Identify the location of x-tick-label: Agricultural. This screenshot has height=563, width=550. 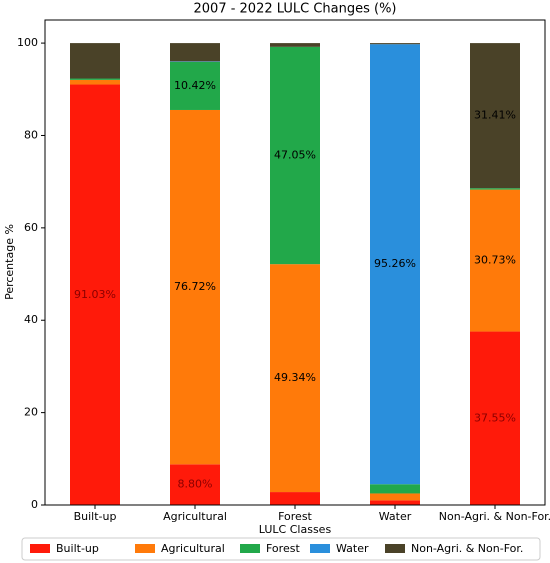
(195, 516).